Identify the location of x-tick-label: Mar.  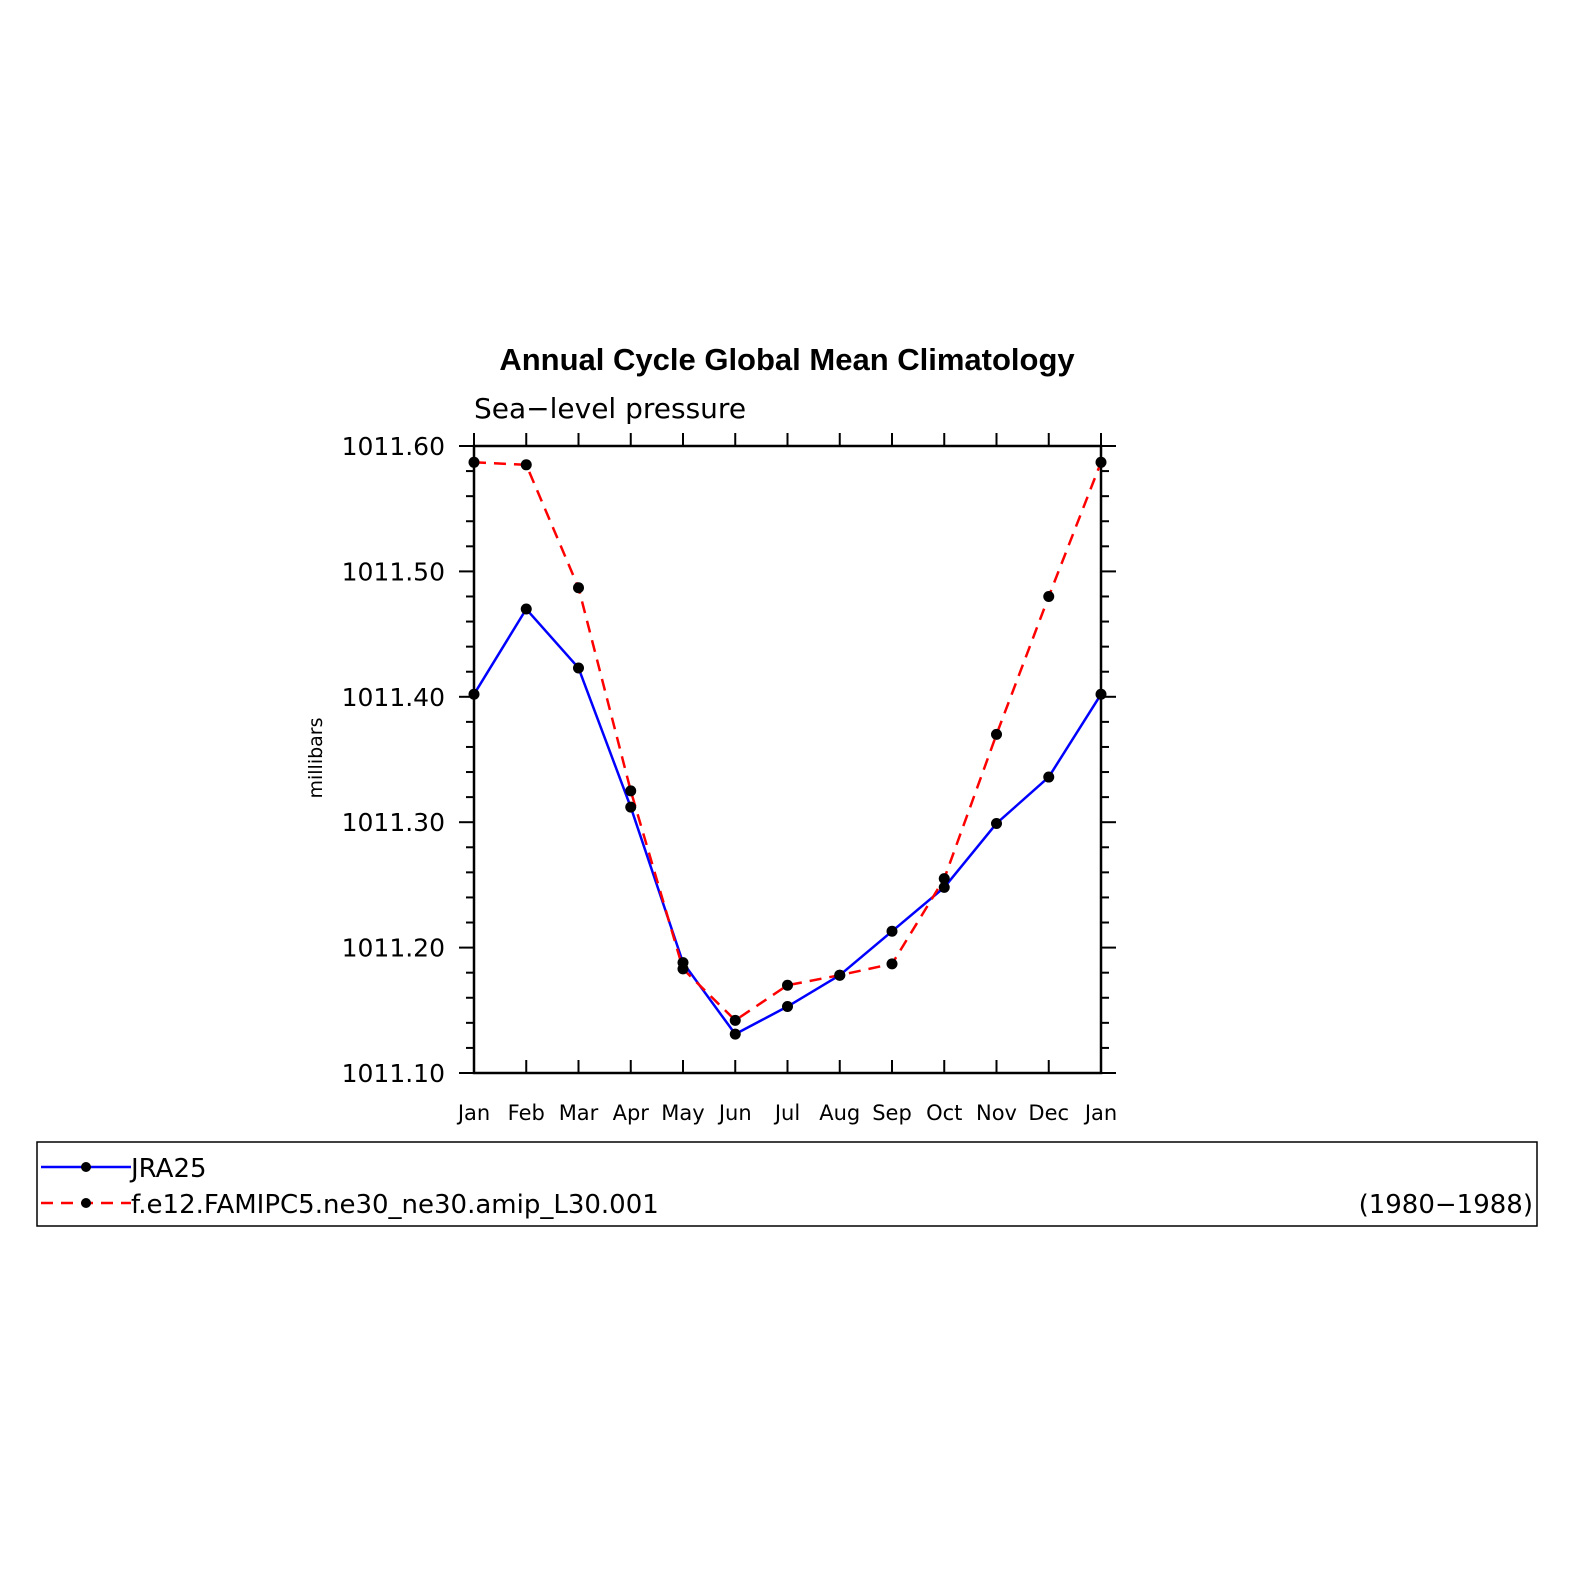
(579, 1113).